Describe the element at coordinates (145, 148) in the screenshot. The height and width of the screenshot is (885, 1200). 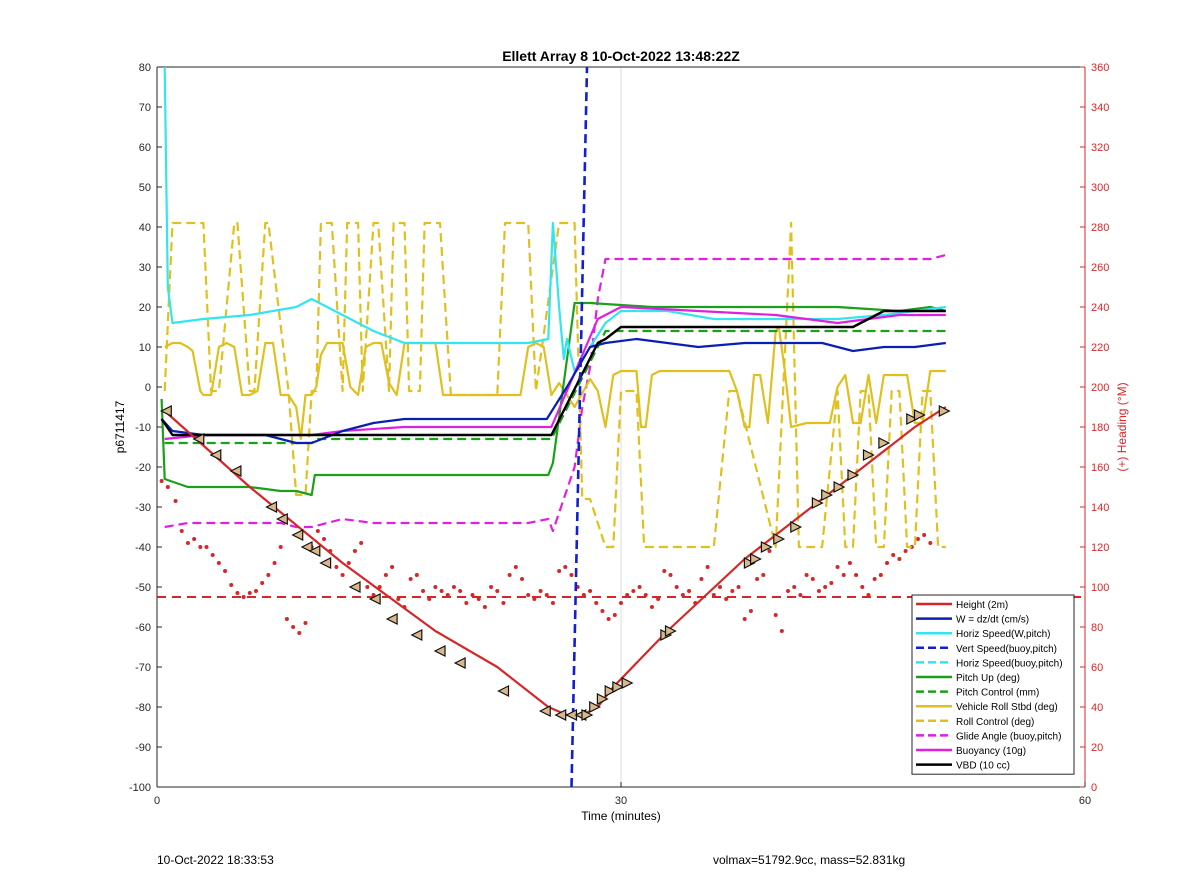
I see `y-tick-label: 60` at that location.